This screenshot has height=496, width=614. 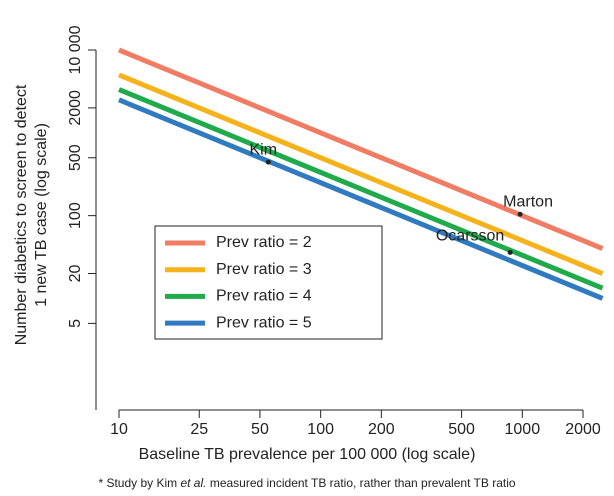 I want to click on legend-label: Prev ratio = 5, so click(x=264, y=322).